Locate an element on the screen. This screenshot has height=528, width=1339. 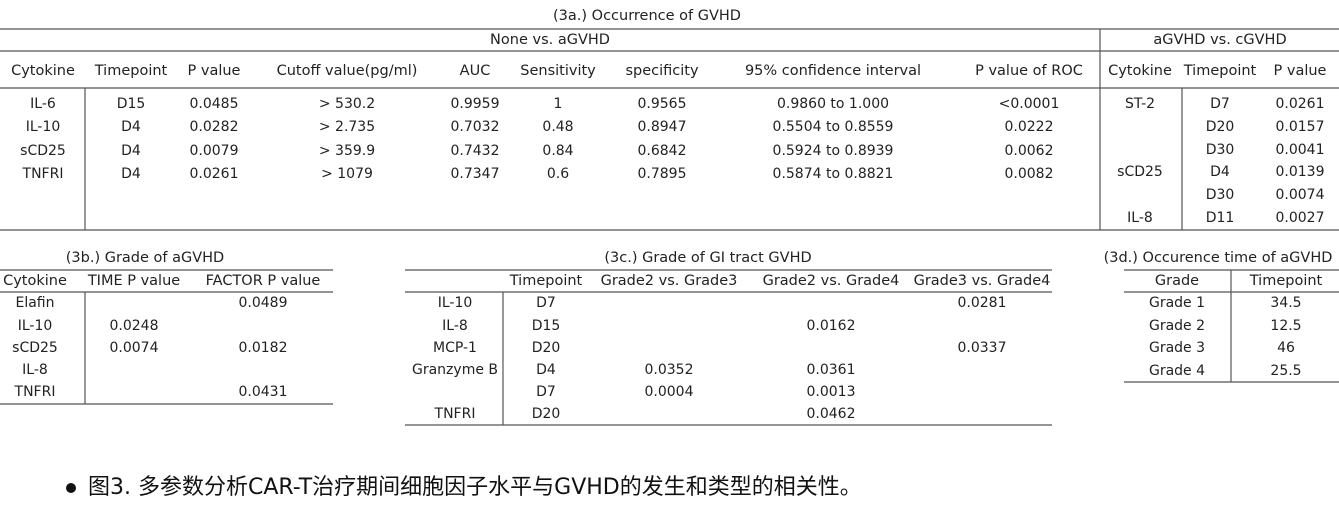
cell: 0.0431 is located at coordinates (263, 392).